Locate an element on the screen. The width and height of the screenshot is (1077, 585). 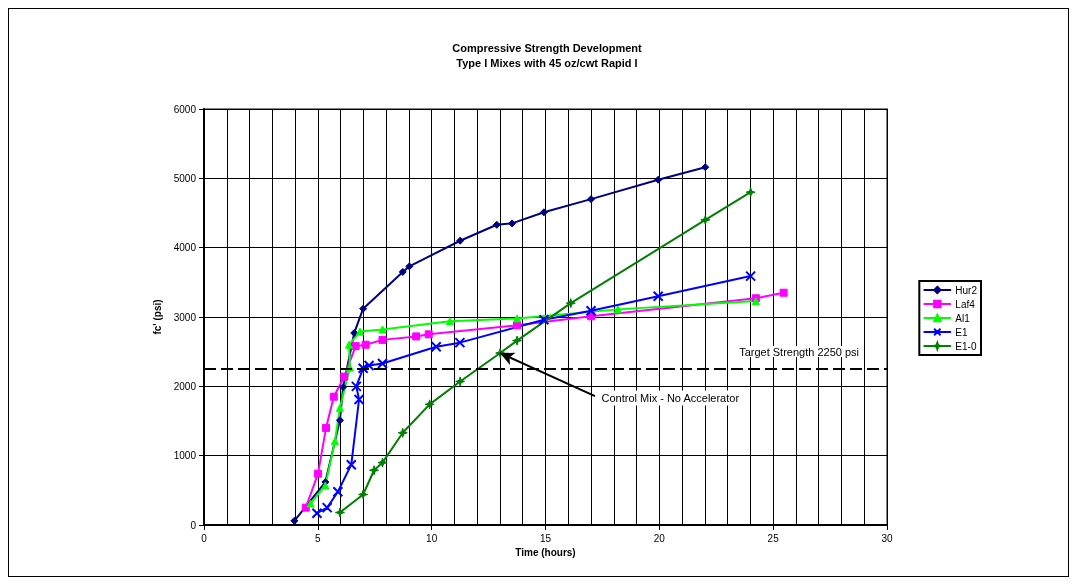
y-tick-label: 0 is located at coordinates (193, 525).